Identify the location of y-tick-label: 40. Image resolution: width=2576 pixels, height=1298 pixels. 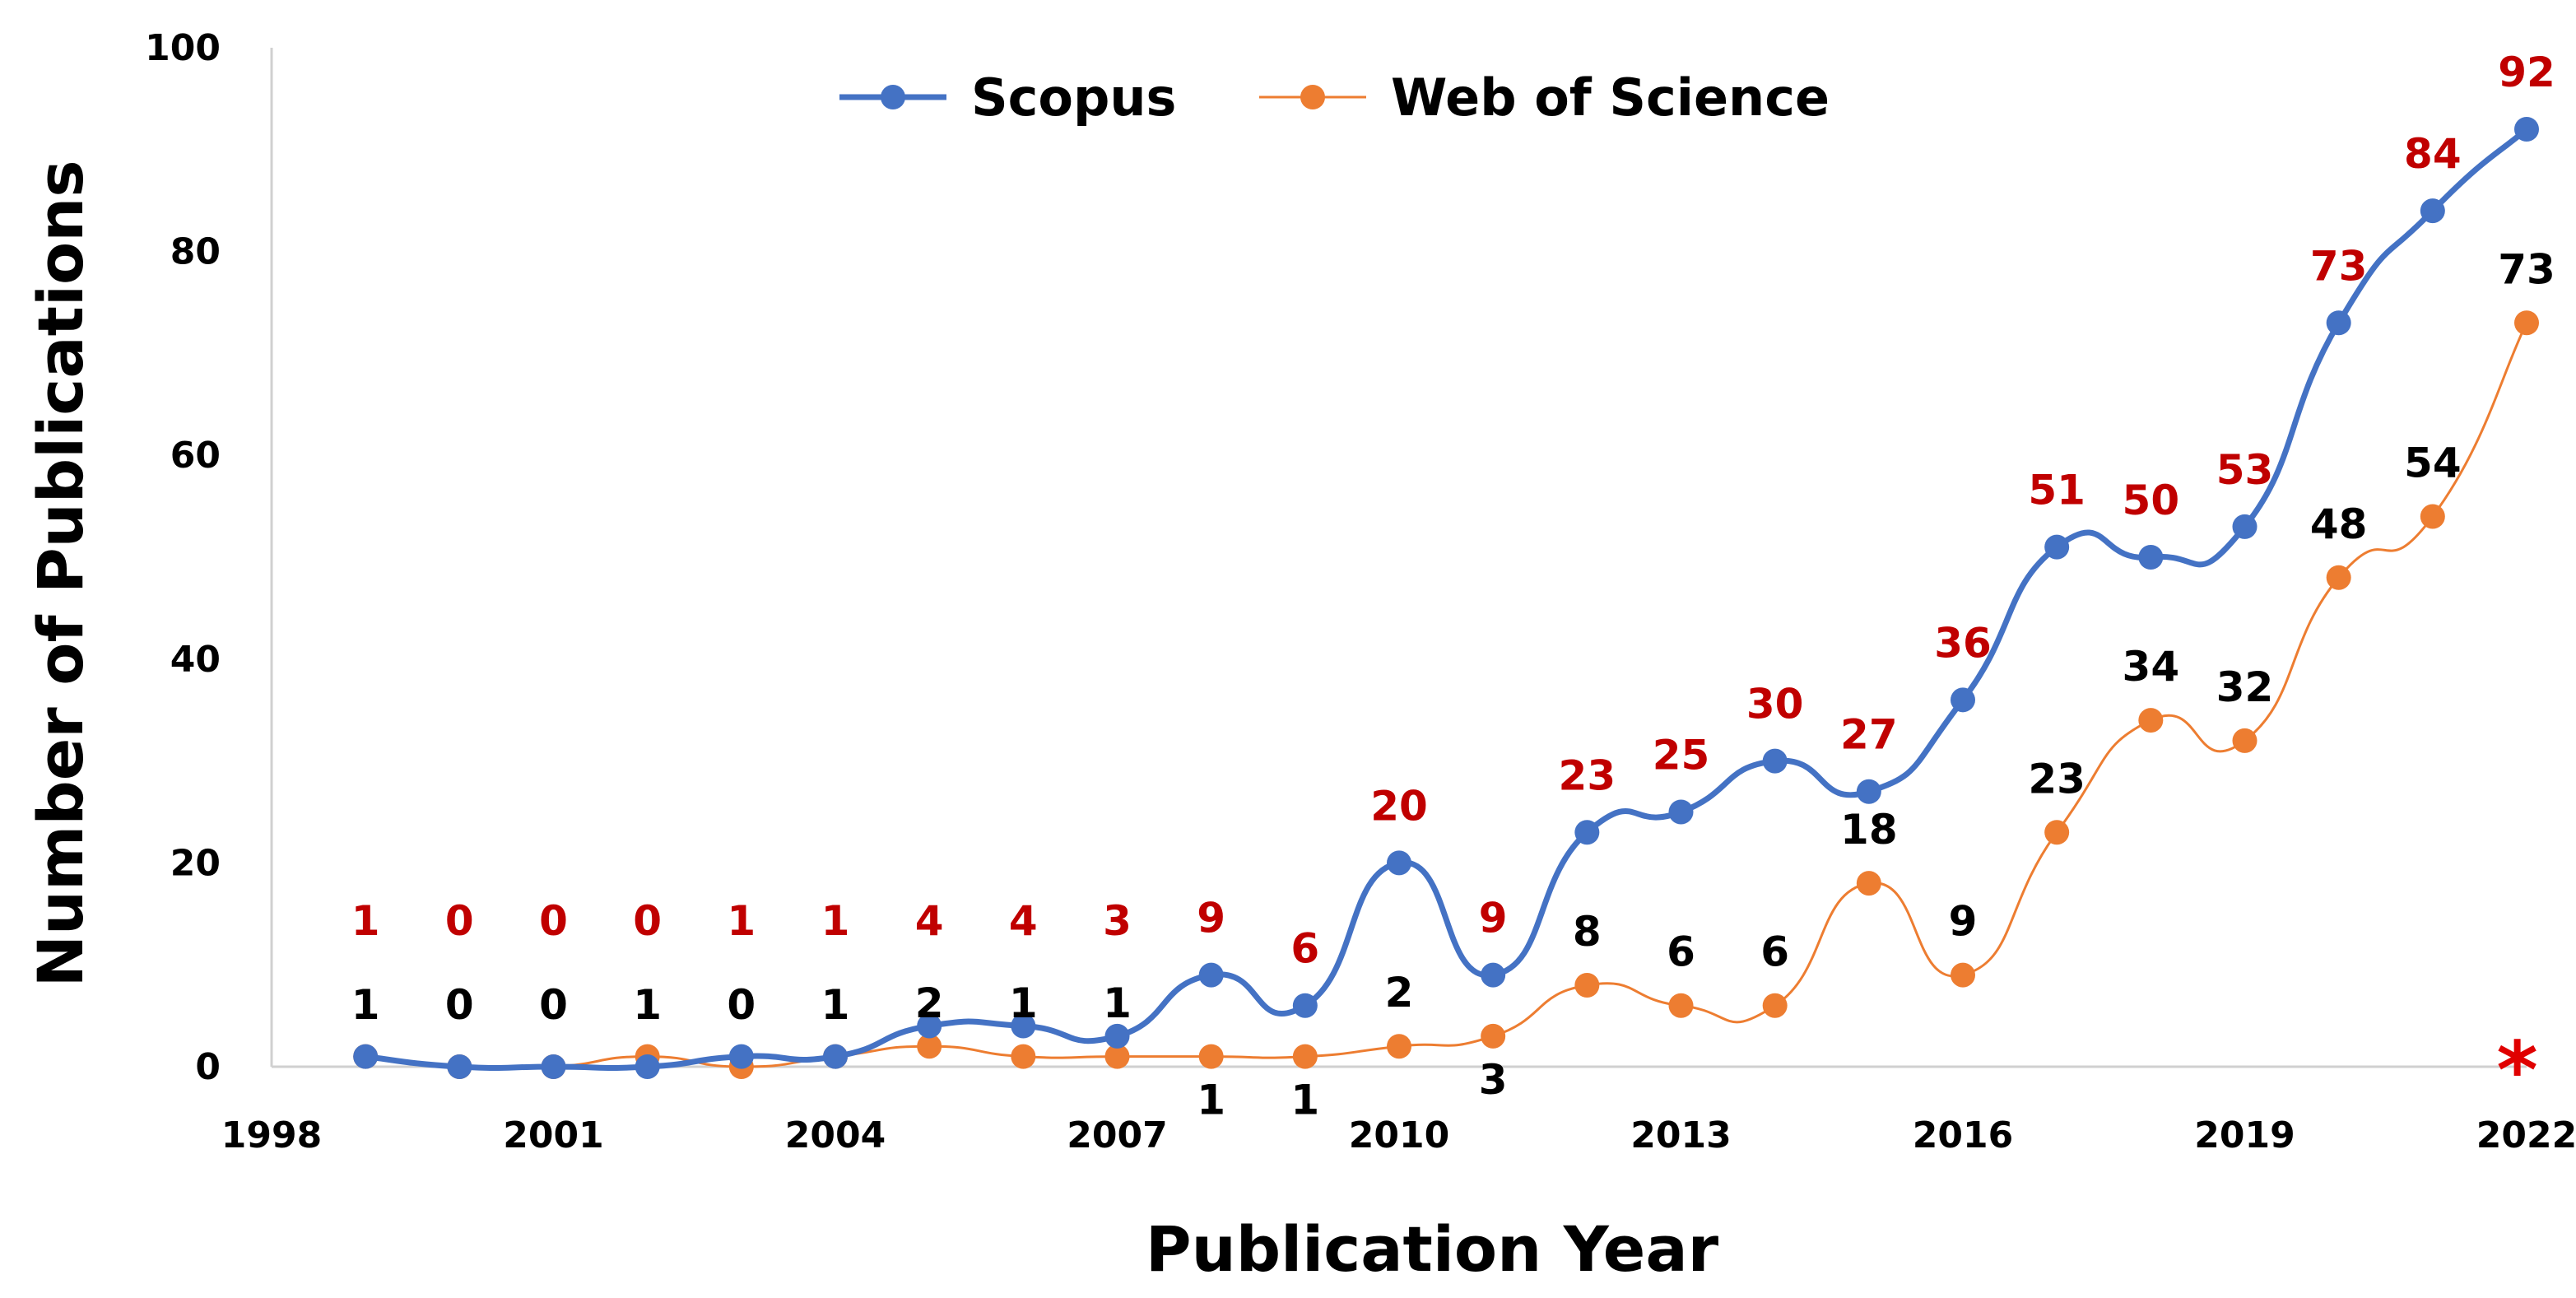
(195, 660).